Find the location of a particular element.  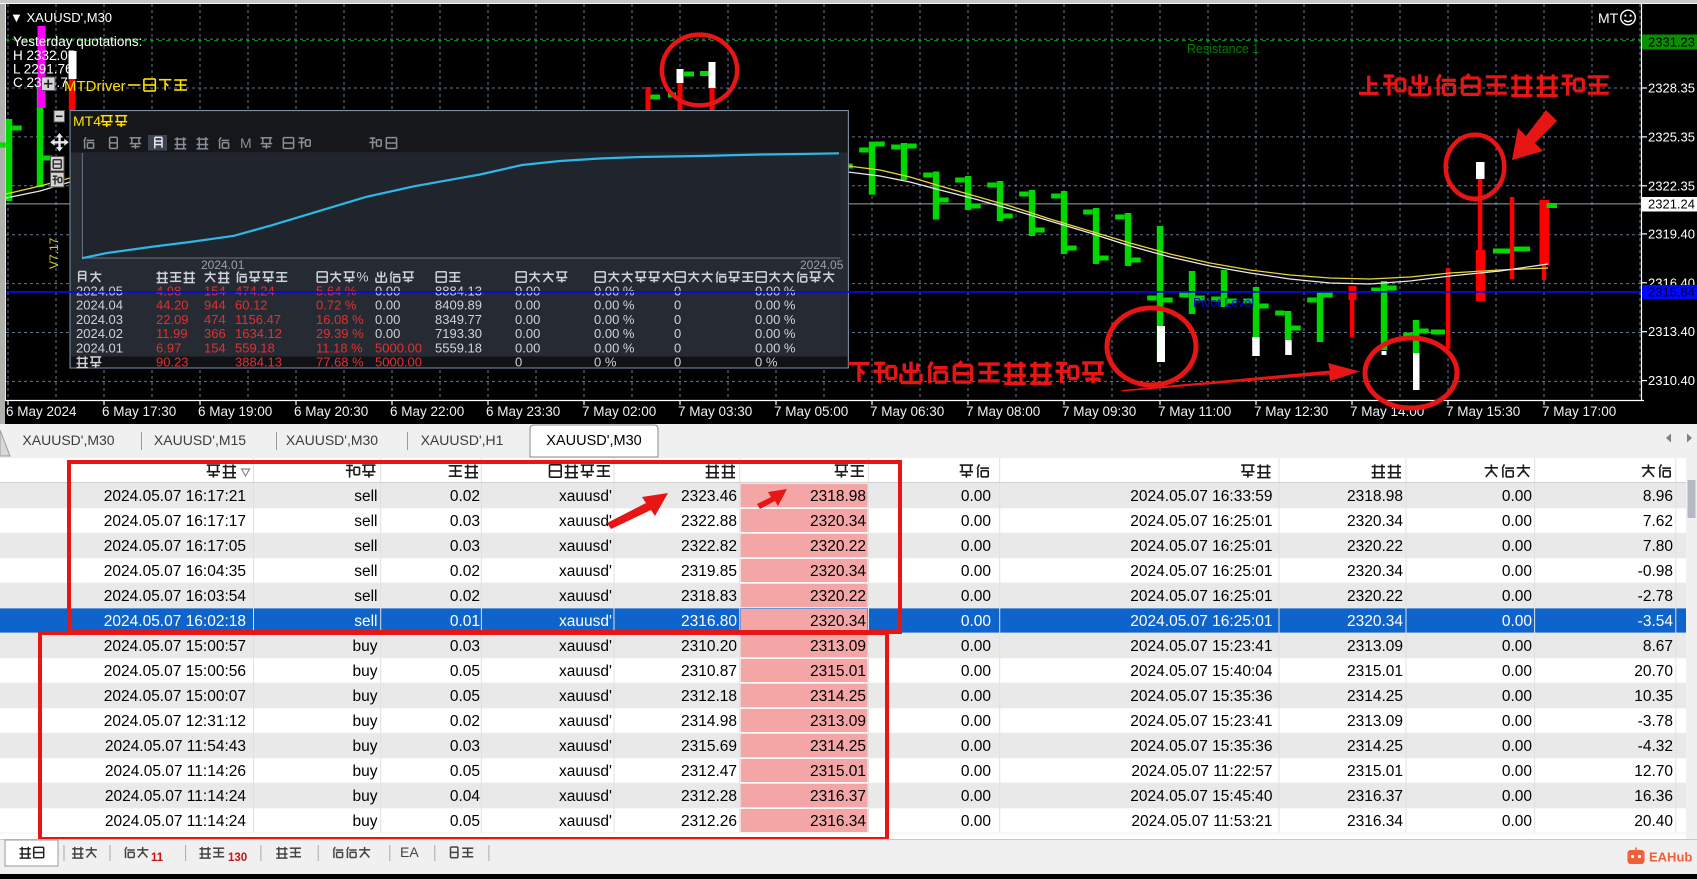

svg-text: 8.96 is located at coordinates (1658, 496).